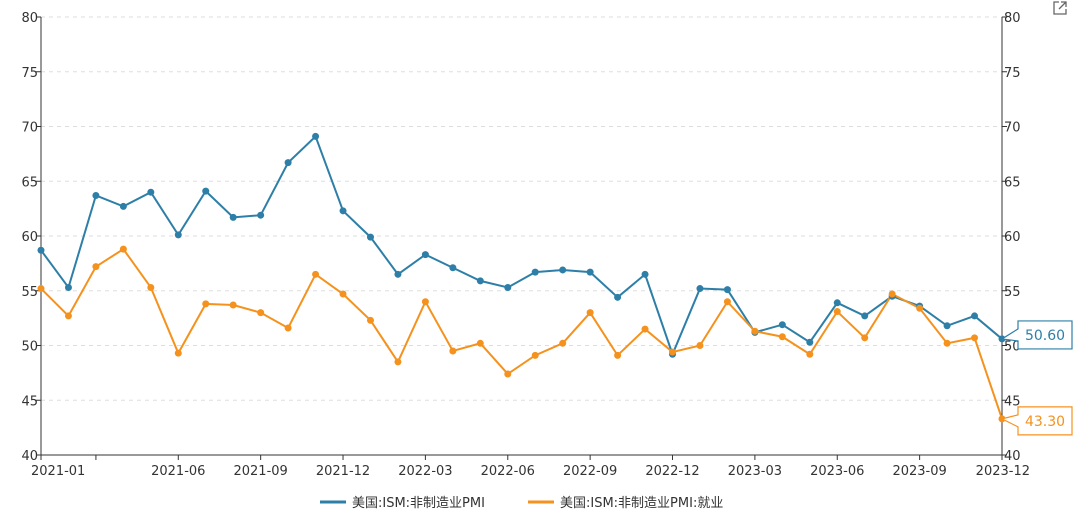 This screenshot has height=515, width=1080. I want to click on x-tick-label: 2023-06, so click(837, 471).